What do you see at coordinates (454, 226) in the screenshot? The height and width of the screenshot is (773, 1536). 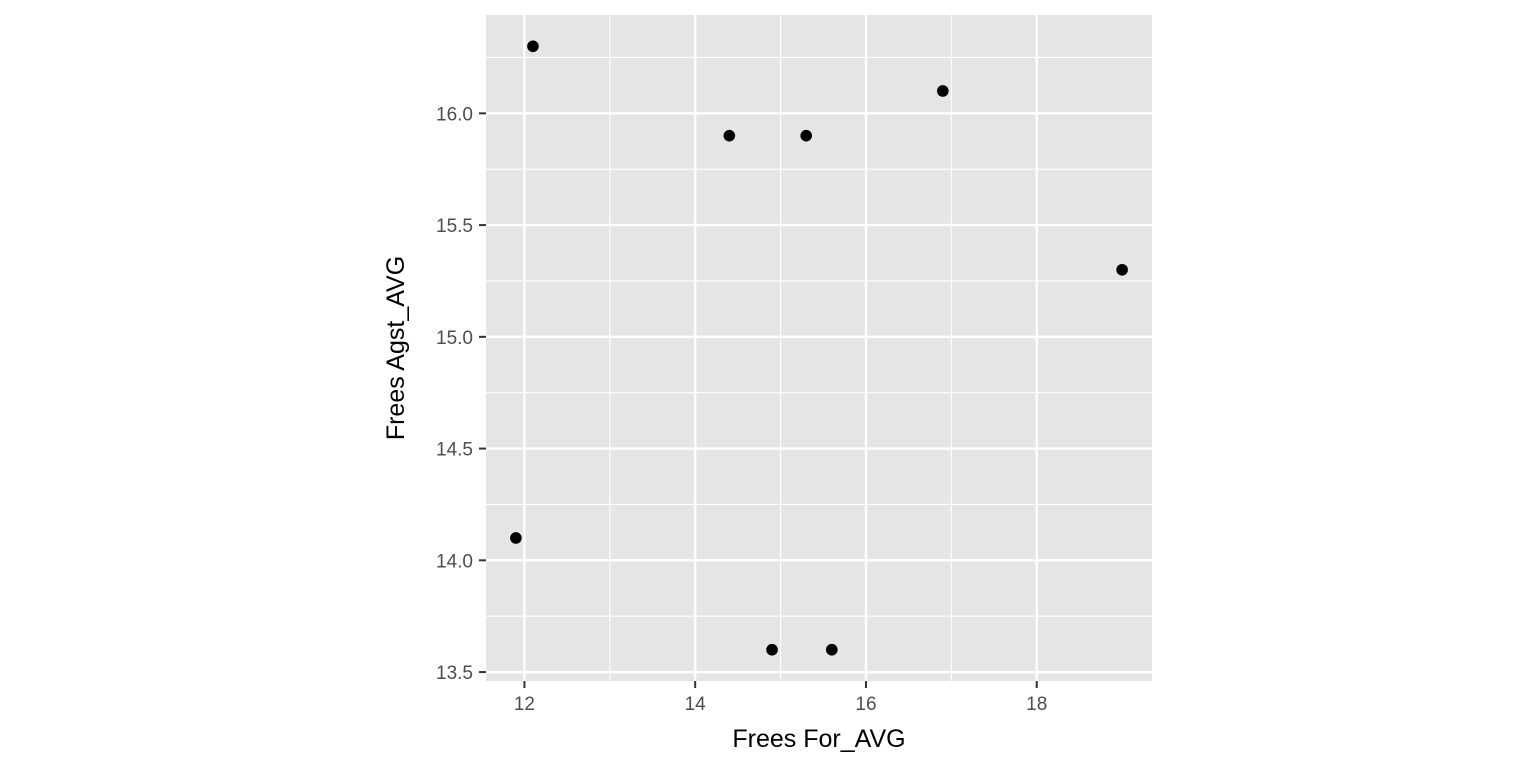 I see `y-tick-label: 15.5` at bounding box center [454, 226].